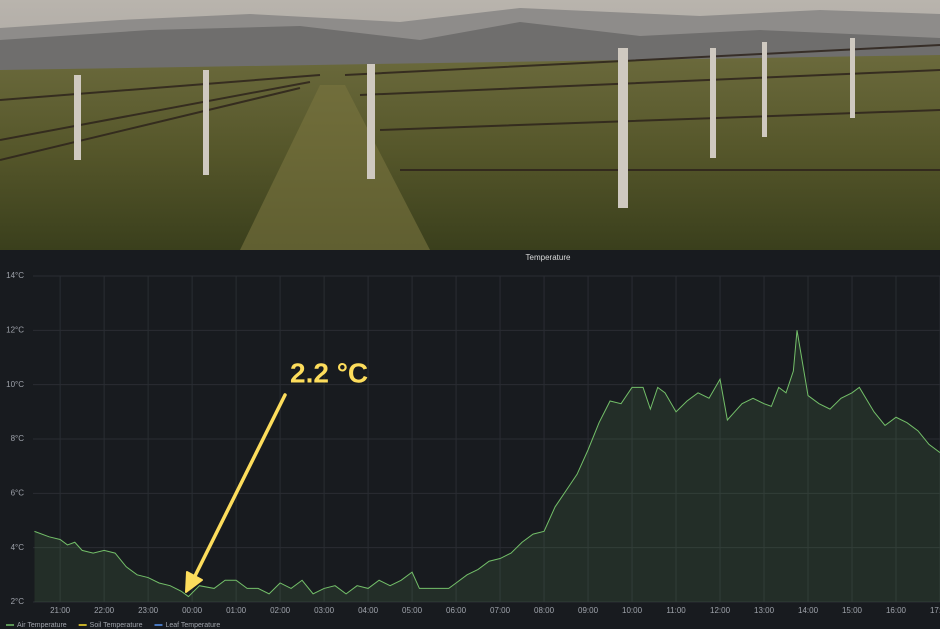 Image resolution: width=940 pixels, height=629 pixels. What do you see at coordinates (676, 610) in the screenshot?
I see `x-tick-label: 11:00` at bounding box center [676, 610].